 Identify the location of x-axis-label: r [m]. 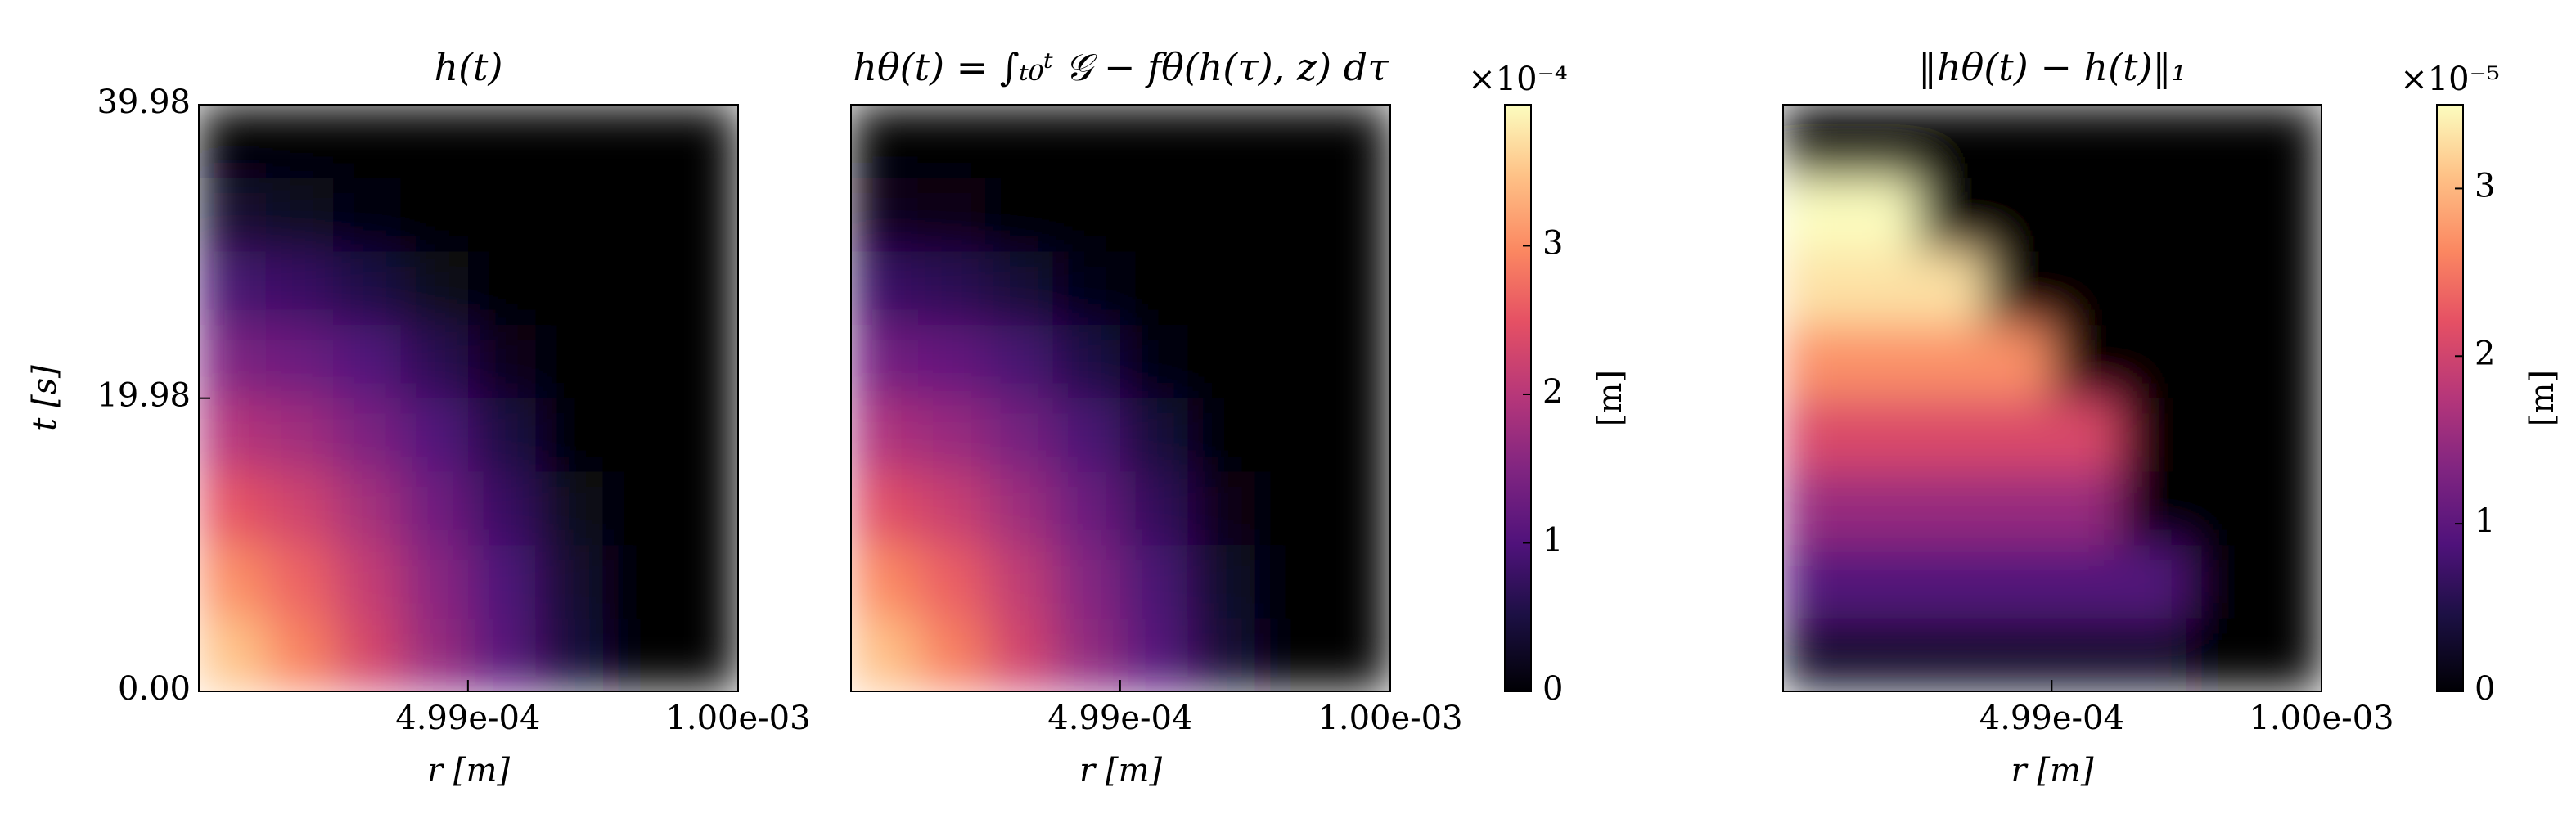
(1120, 771).